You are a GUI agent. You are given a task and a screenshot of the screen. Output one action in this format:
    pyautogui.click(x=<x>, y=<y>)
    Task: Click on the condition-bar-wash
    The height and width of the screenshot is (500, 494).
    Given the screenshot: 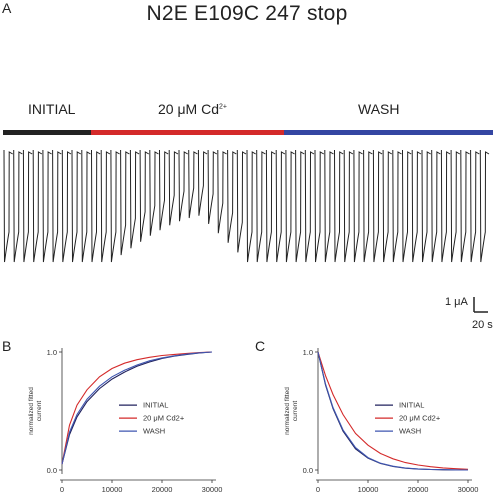 What is the action you would take?
    pyautogui.click(x=388, y=132)
    